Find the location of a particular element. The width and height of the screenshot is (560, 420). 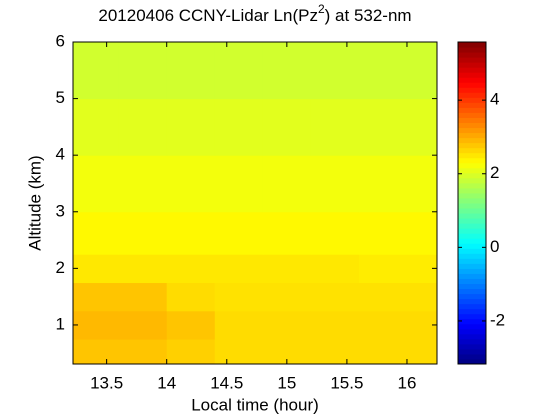

colorbar-tick-label: 0 is located at coordinates (494, 246).